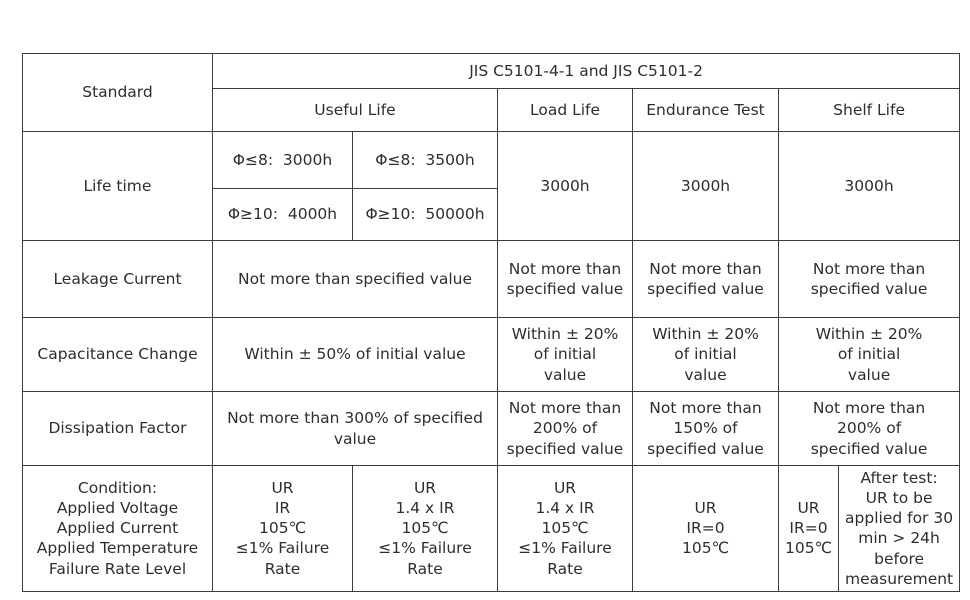 This screenshot has height=600, width=970. What do you see at coordinates (705, 110) in the screenshot?
I see `endurance-test-column-header: Endurance Test` at bounding box center [705, 110].